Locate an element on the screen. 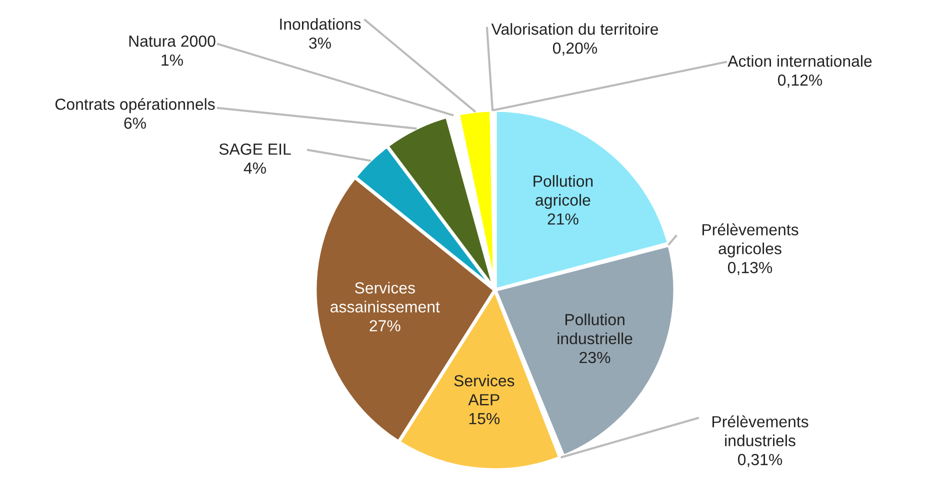 Image resolution: width=930 pixels, height=486 pixels. data-label: 0,31% is located at coordinates (760, 461).